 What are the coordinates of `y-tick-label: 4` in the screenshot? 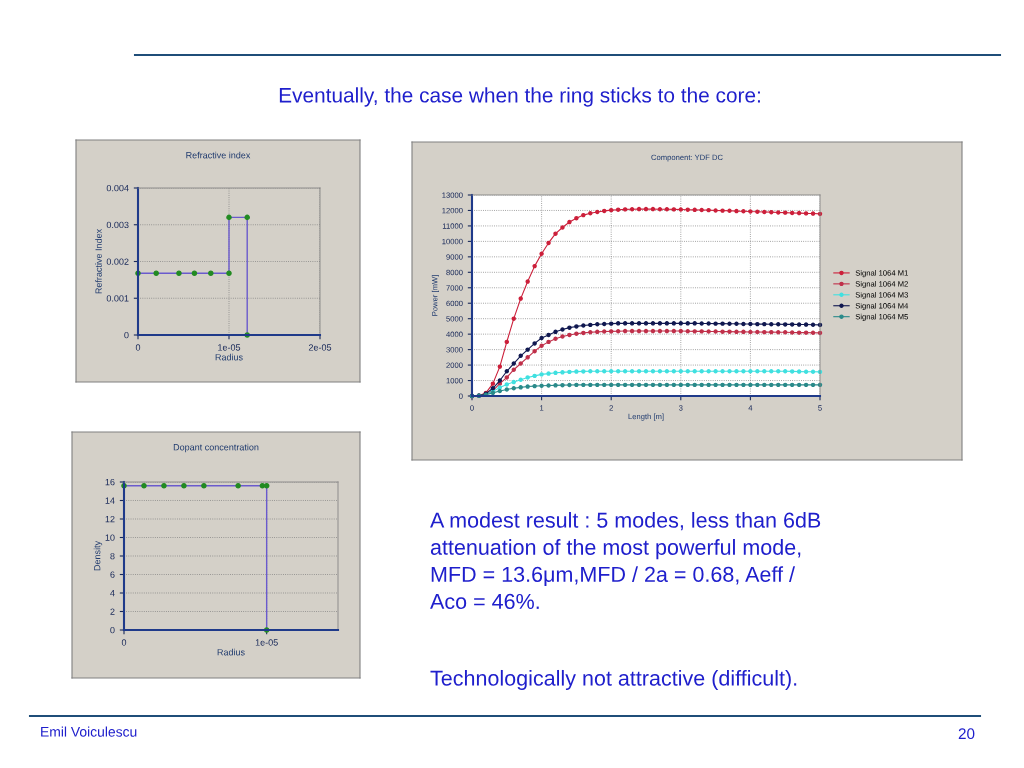 It's located at (112, 593).